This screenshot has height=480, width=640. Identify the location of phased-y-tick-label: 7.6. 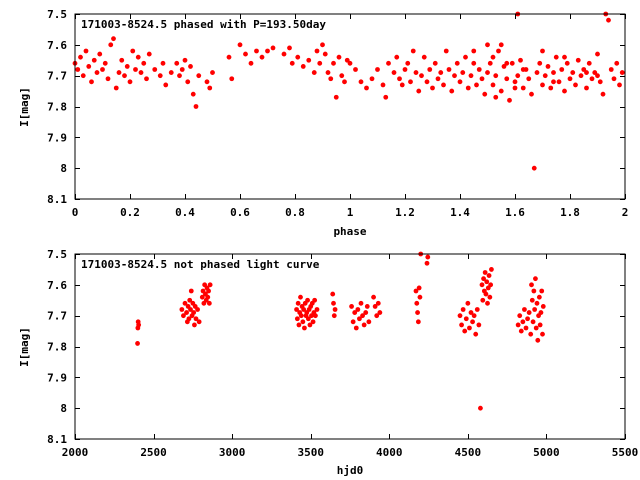
(57, 45).